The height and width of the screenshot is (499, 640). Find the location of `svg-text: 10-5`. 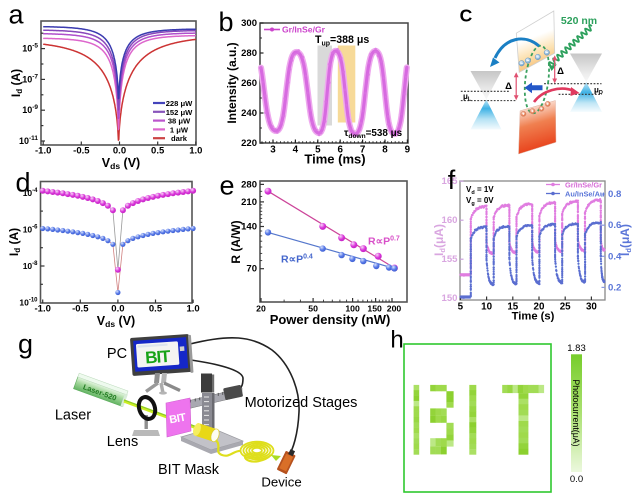

svg-text: 10-5 is located at coordinates (30, 48).